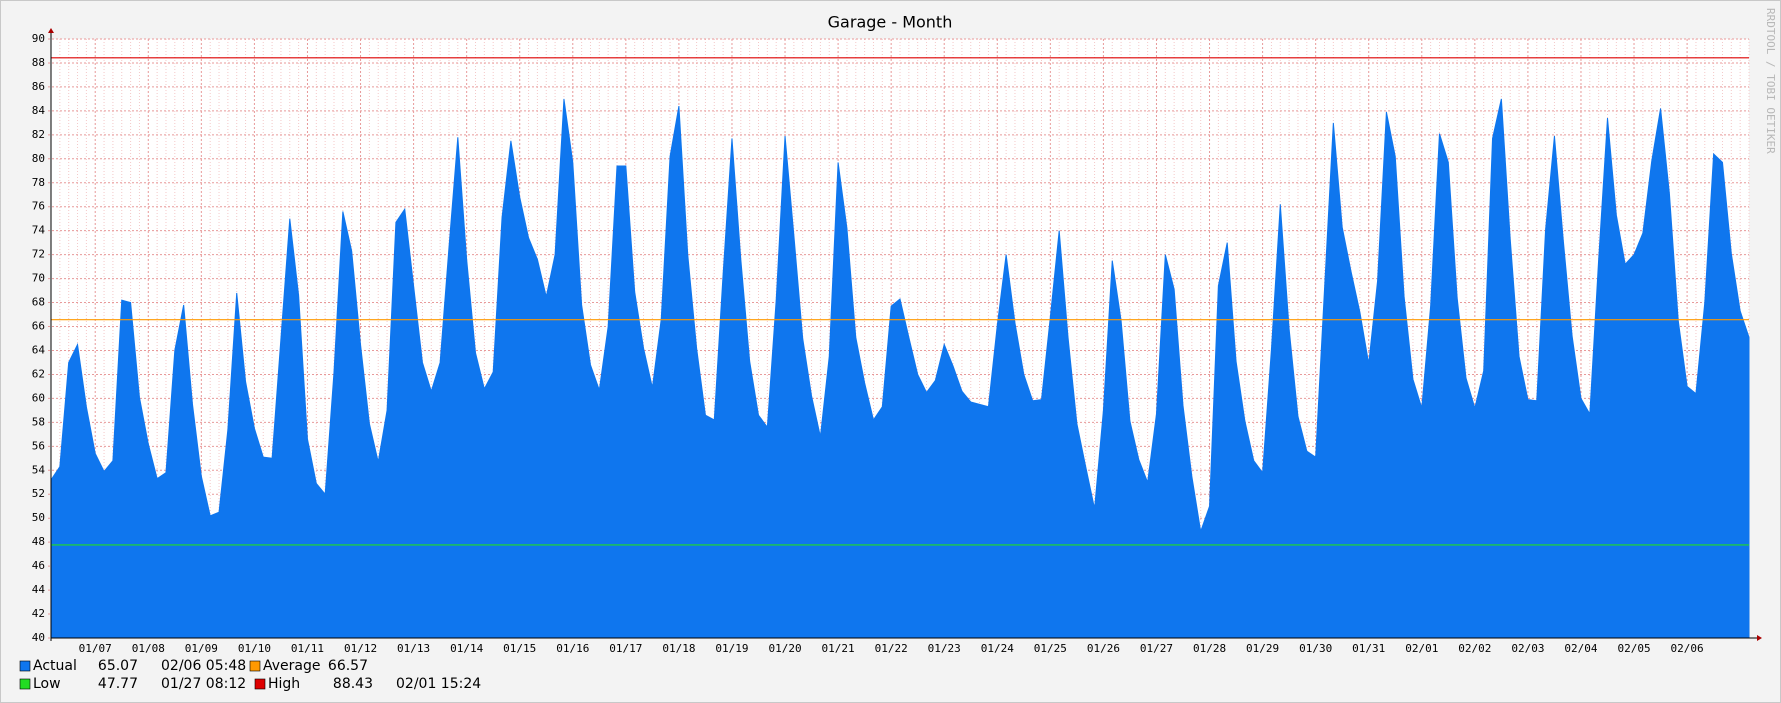 This screenshot has height=703, width=1781. I want to click on y-tick-label: 80, so click(38, 158).